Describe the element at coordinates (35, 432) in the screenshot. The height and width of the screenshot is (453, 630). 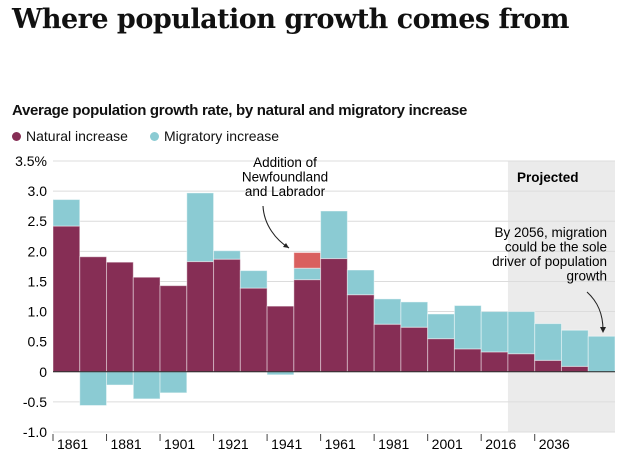
I see `y-tick-label: -1.0` at that location.